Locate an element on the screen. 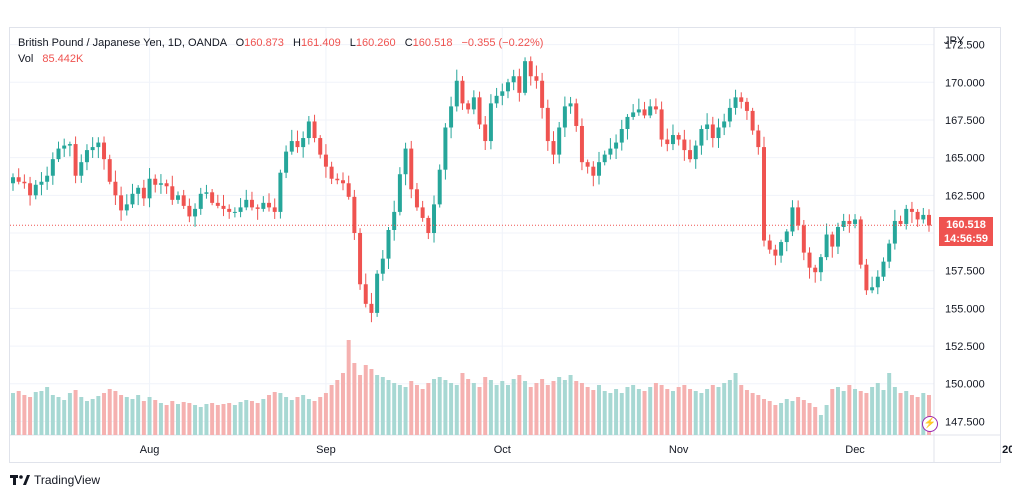  brand-name: TradingView is located at coordinates (67, 480).